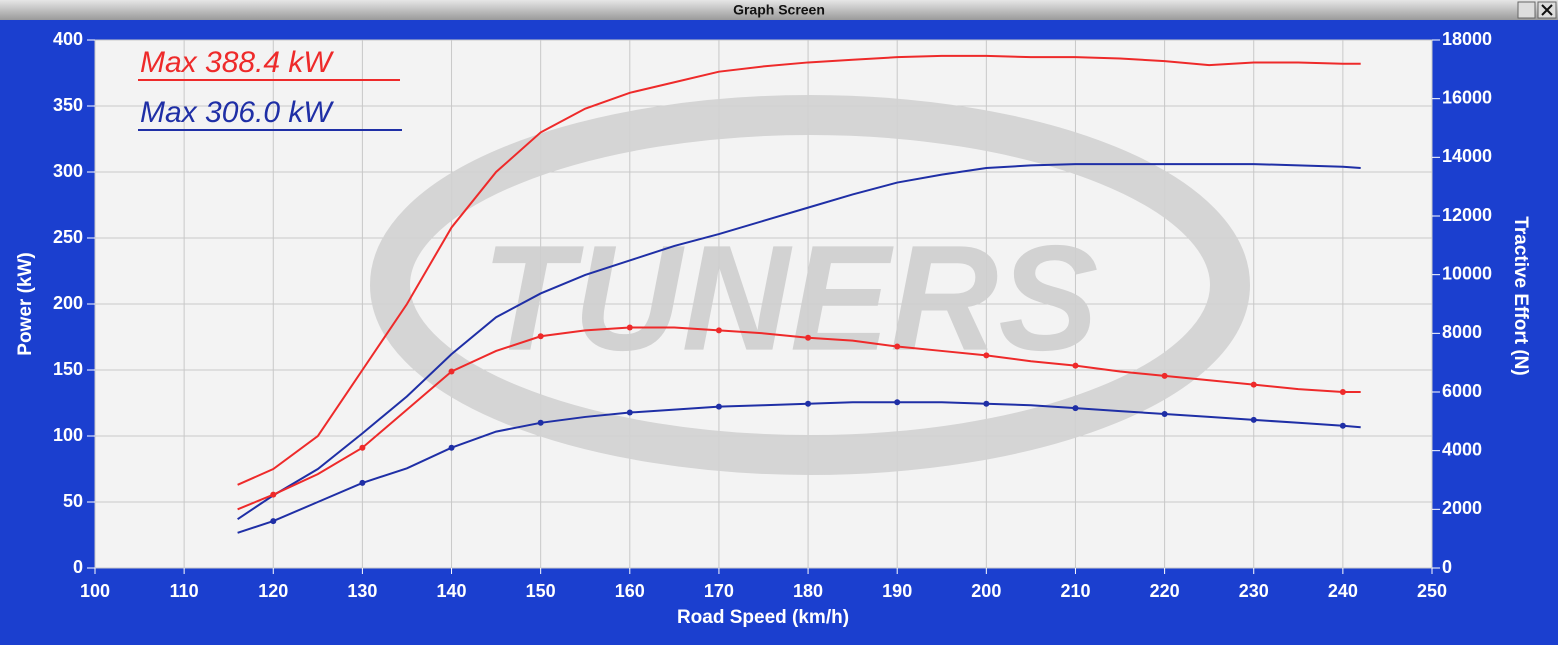  I want to click on x-tick-label: 110, so click(184, 591).